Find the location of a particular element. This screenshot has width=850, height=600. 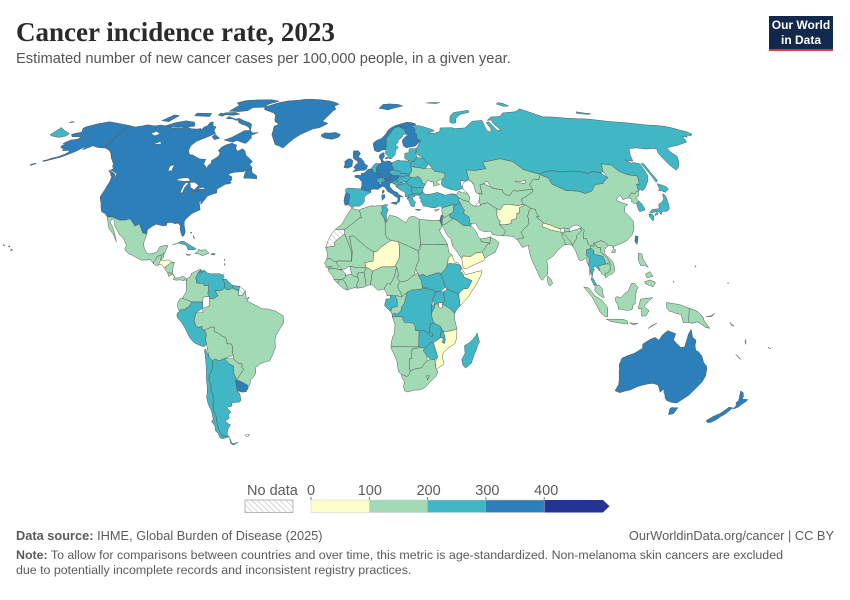

svg-text: No data is located at coordinates (273, 491).